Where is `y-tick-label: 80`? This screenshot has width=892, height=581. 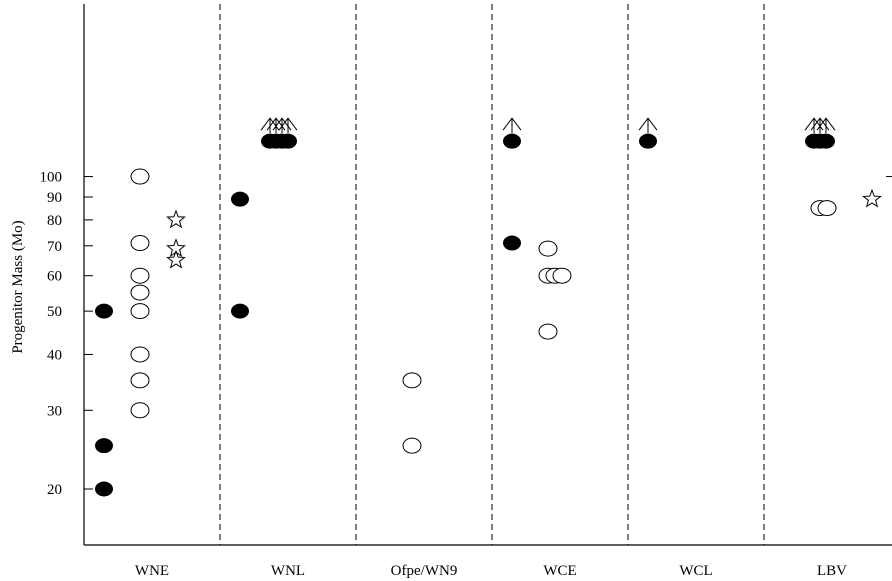 y-tick-label: 80 is located at coordinates (54, 221).